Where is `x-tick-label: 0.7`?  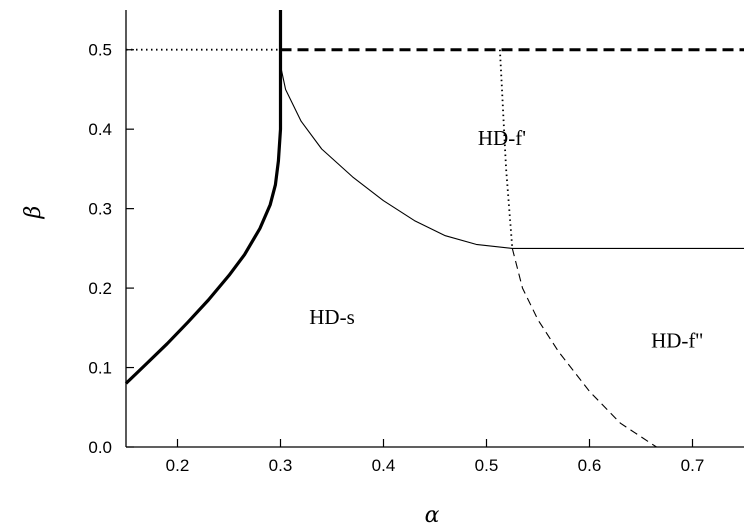
x-tick-label: 0.7 is located at coordinates (693, 465).